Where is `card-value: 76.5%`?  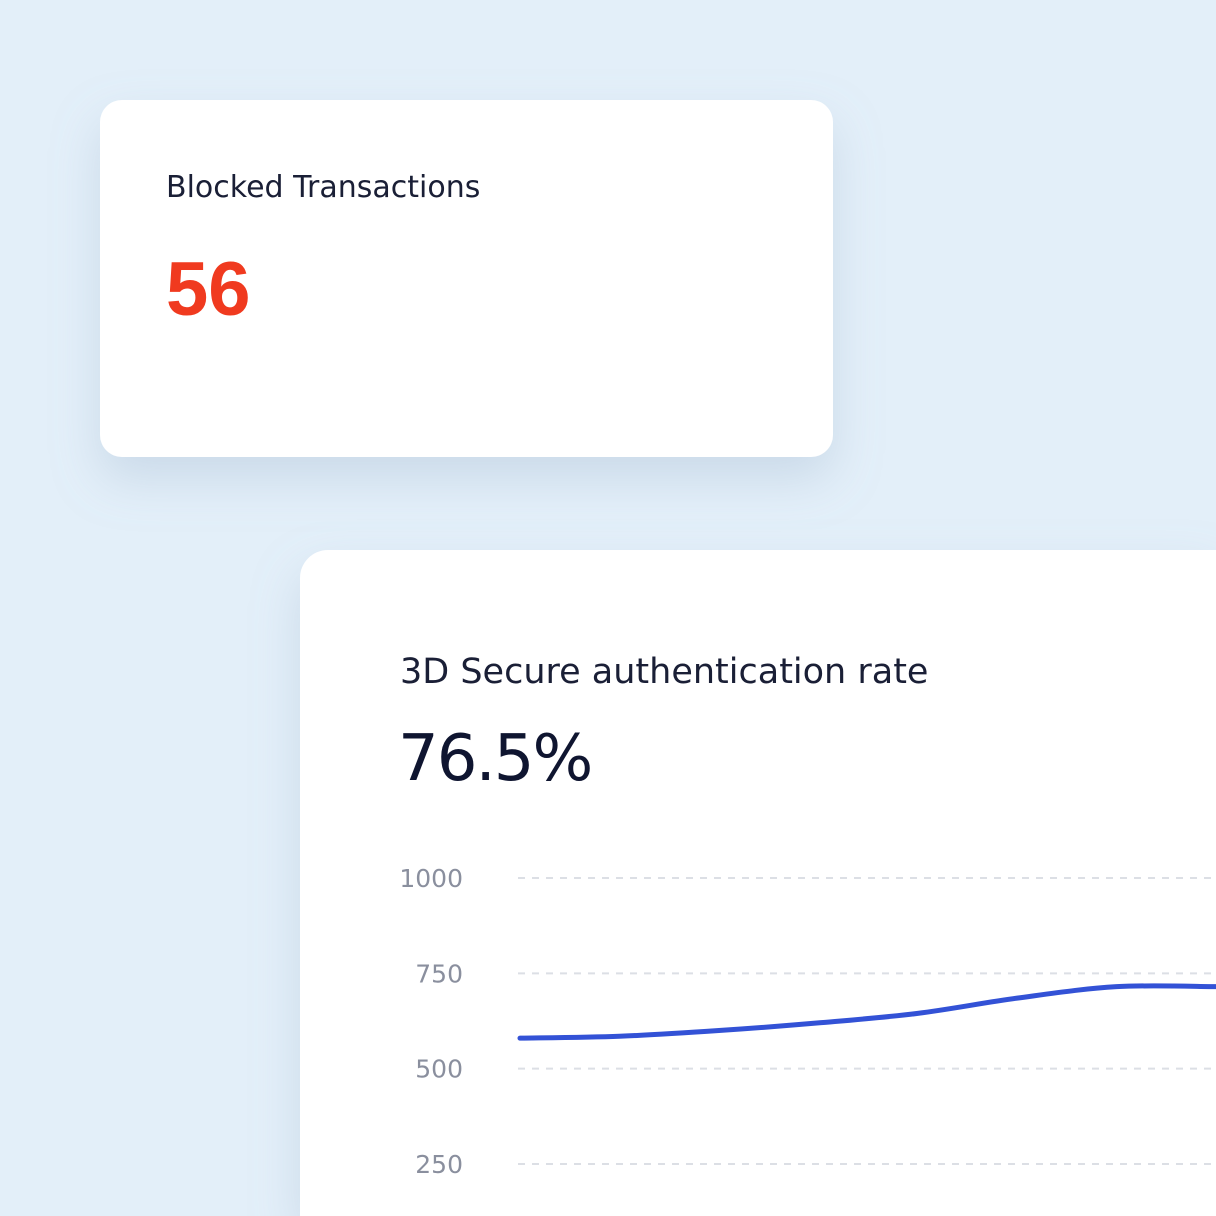
card-value: 76.5% is located at coordinates (494, 759).